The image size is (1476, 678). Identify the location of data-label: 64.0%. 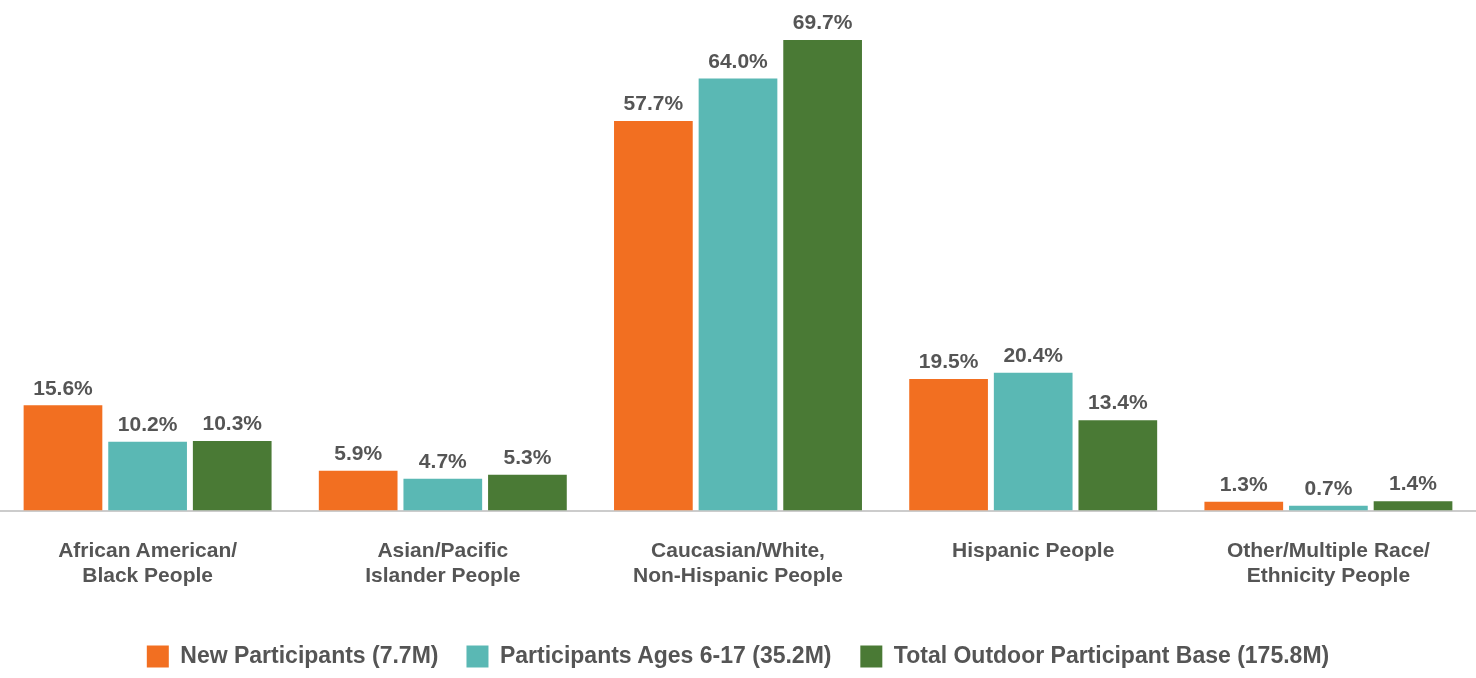
(738, 60).